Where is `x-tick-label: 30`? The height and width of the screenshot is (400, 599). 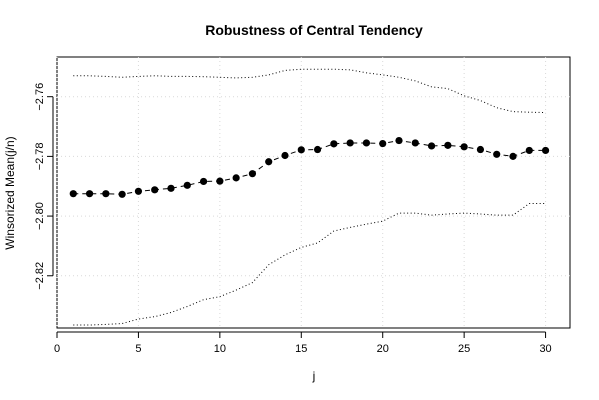
x-tick-label: 30 is located at coordinates (545, 349).